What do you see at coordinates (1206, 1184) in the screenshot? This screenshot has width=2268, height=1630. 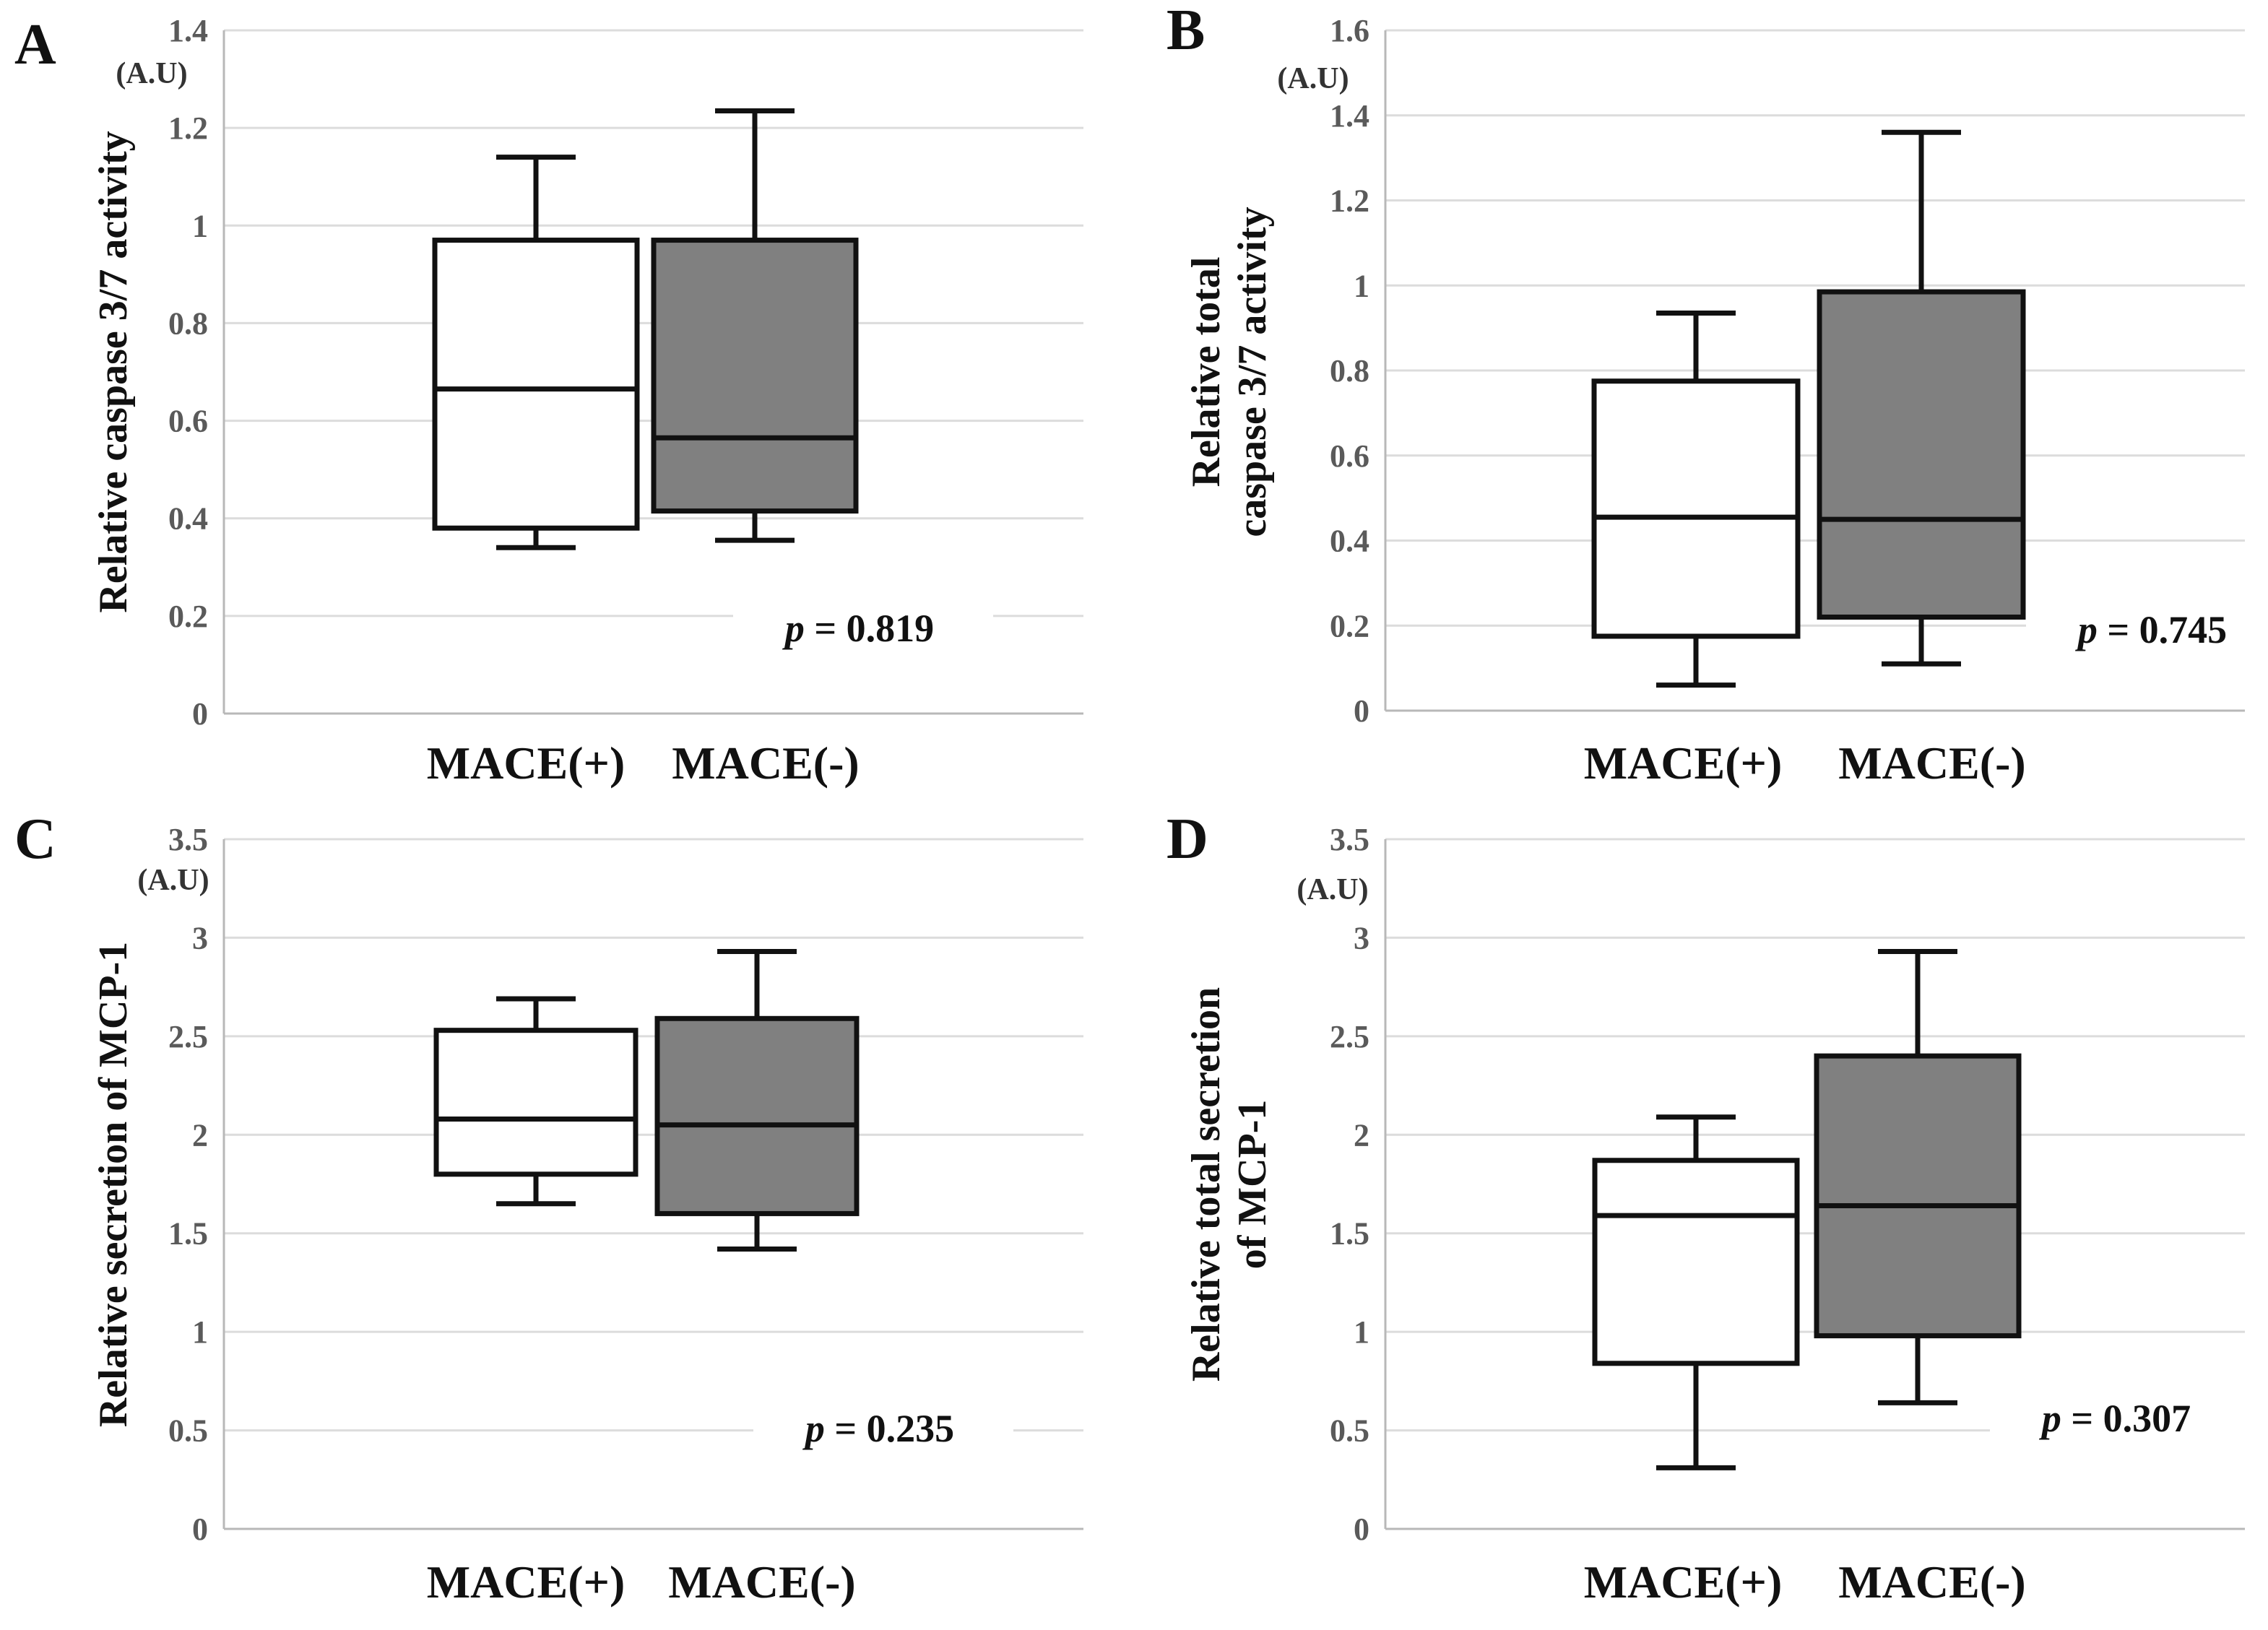 I see `y-axis-label-line: Relative total secretion` at bounding box center [1206, 1184].